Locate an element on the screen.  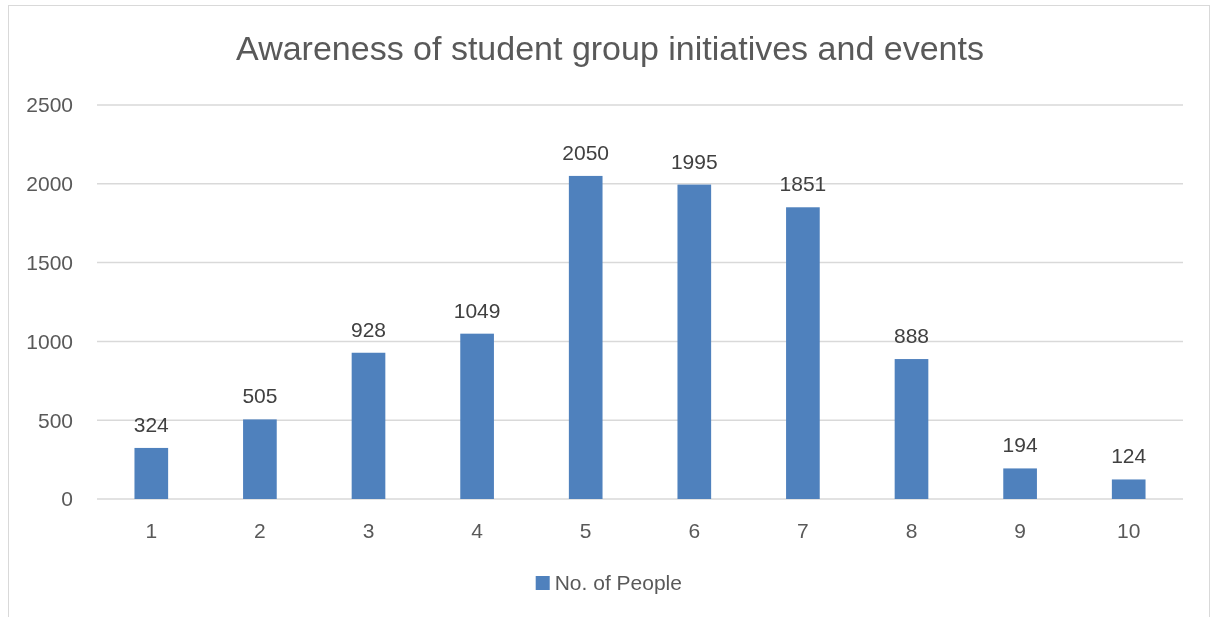
y-tick-label: 2500 is located at coordinates (49, 105).